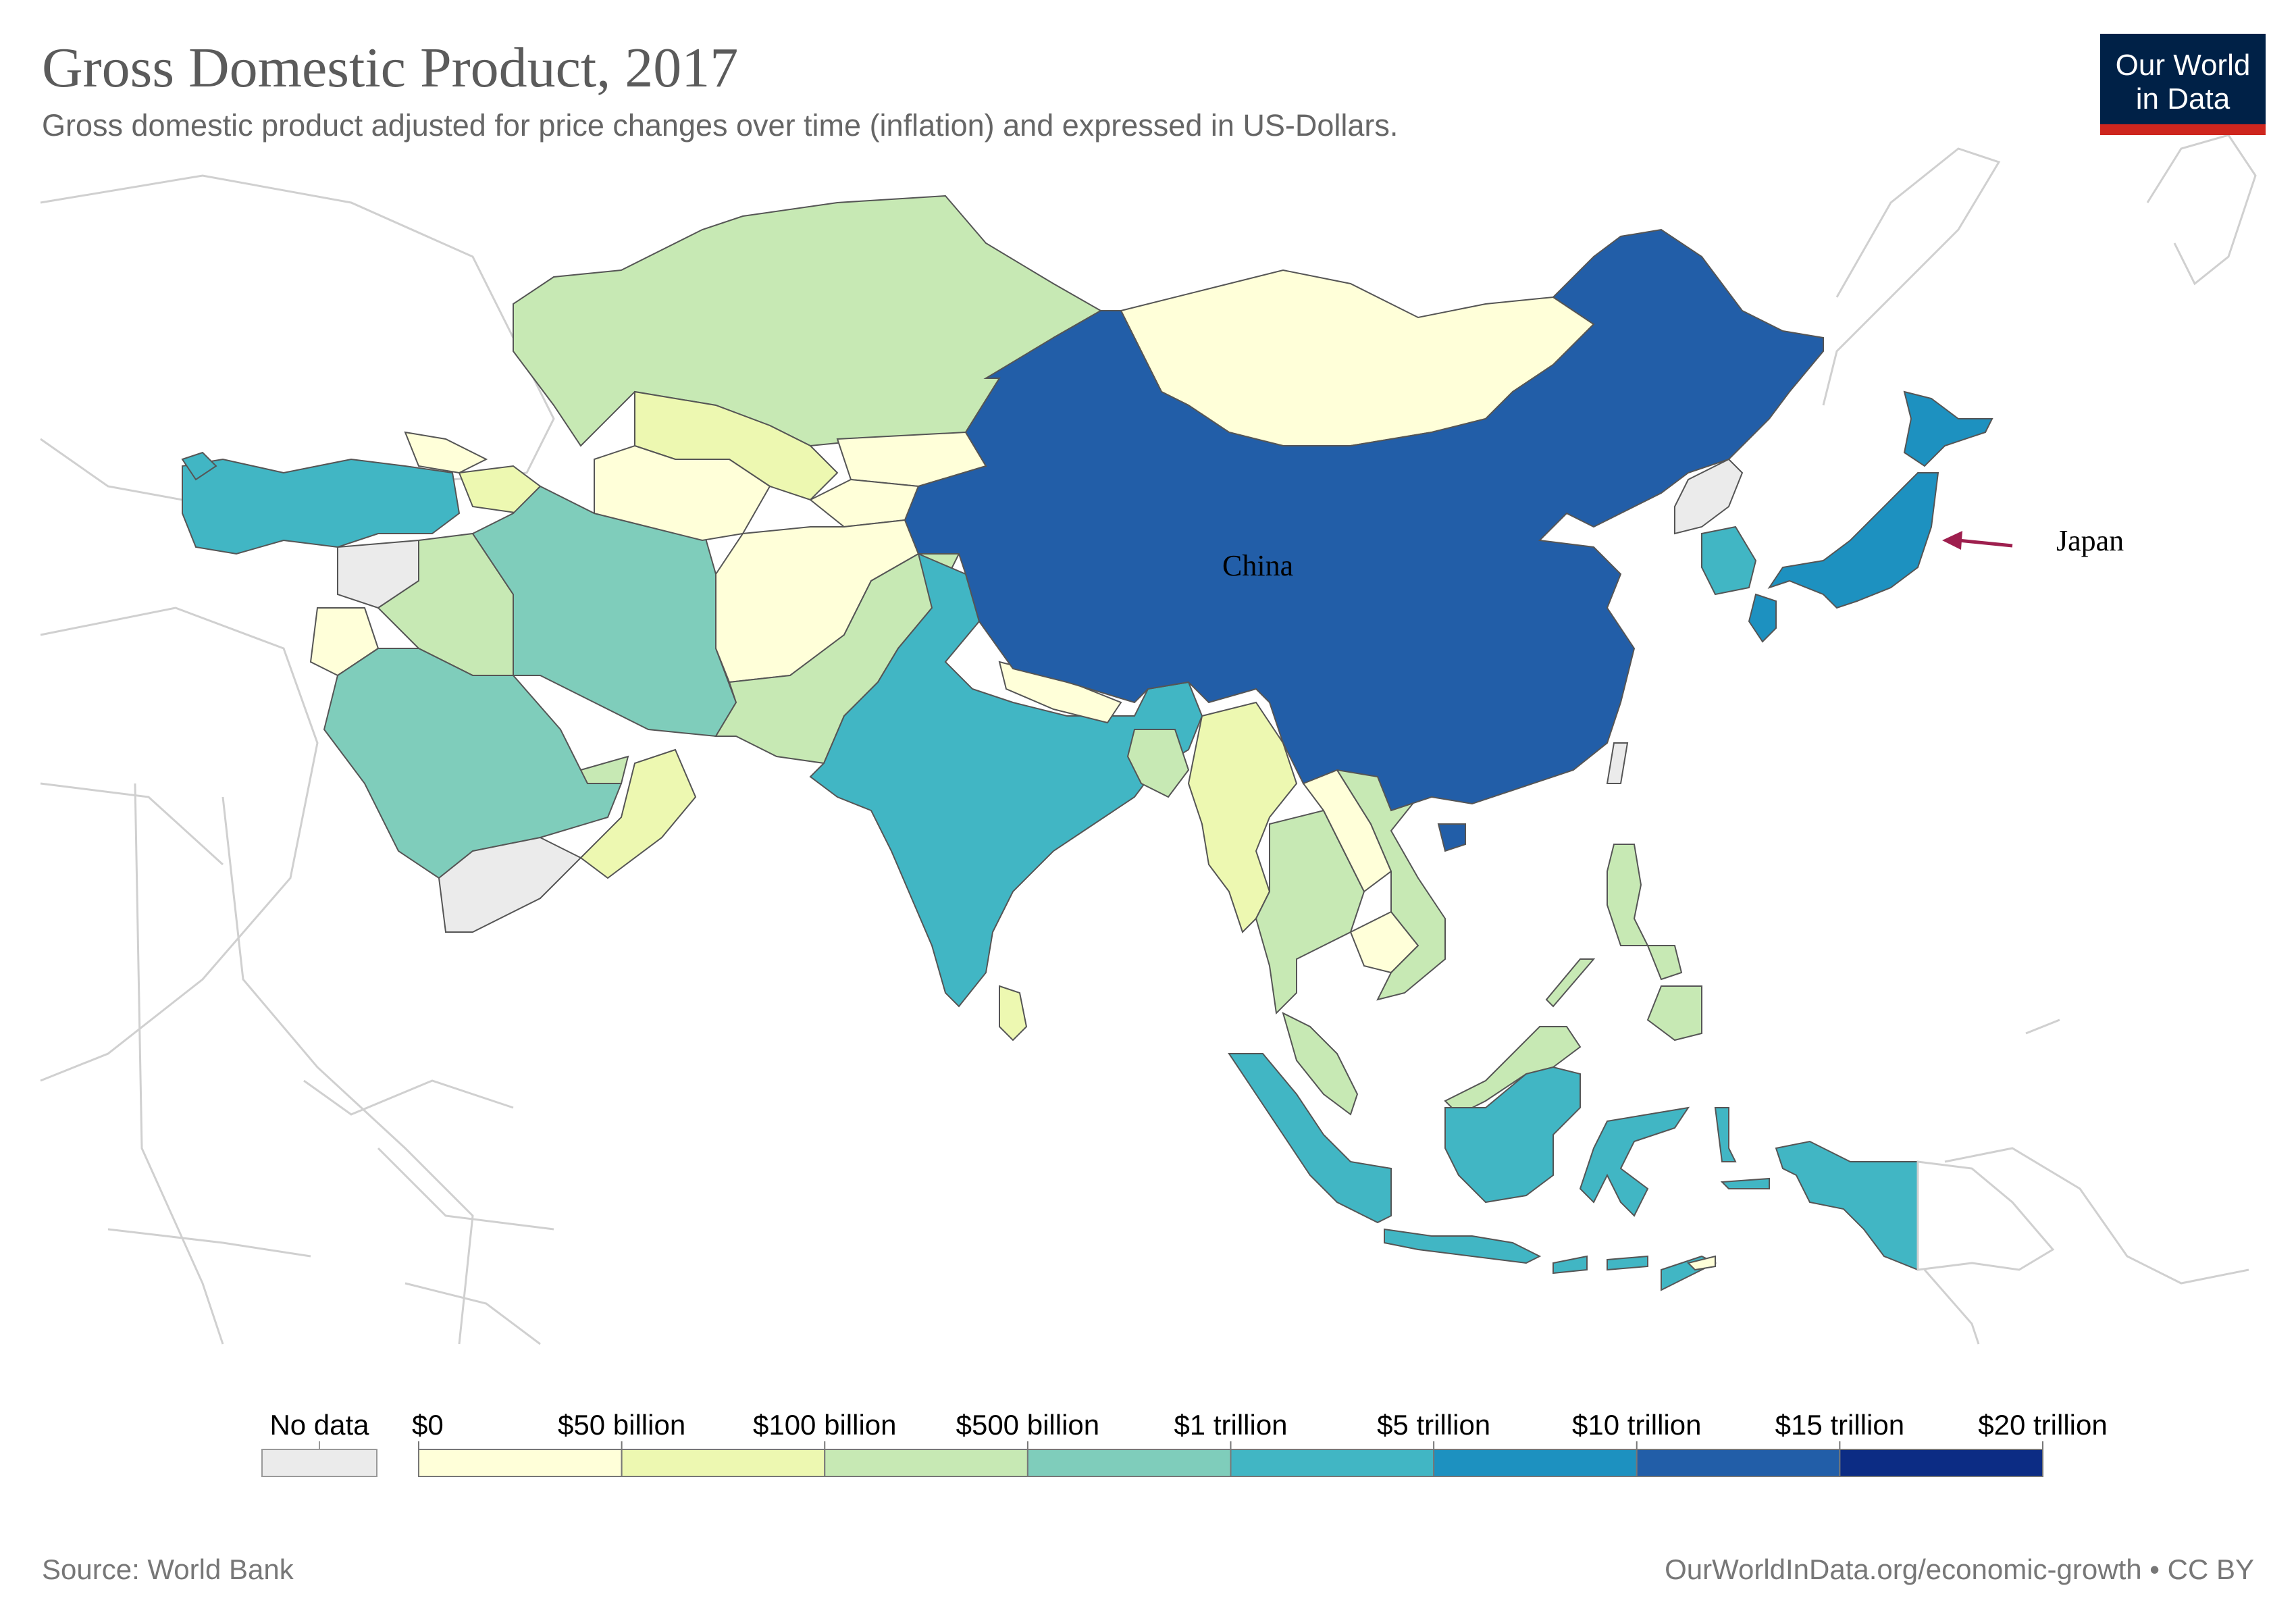  What do you see at coordinates (1310, 1138) in the screenshot?
I see `country-indonesia-sumatra` at bounding box center [1310, 1138].